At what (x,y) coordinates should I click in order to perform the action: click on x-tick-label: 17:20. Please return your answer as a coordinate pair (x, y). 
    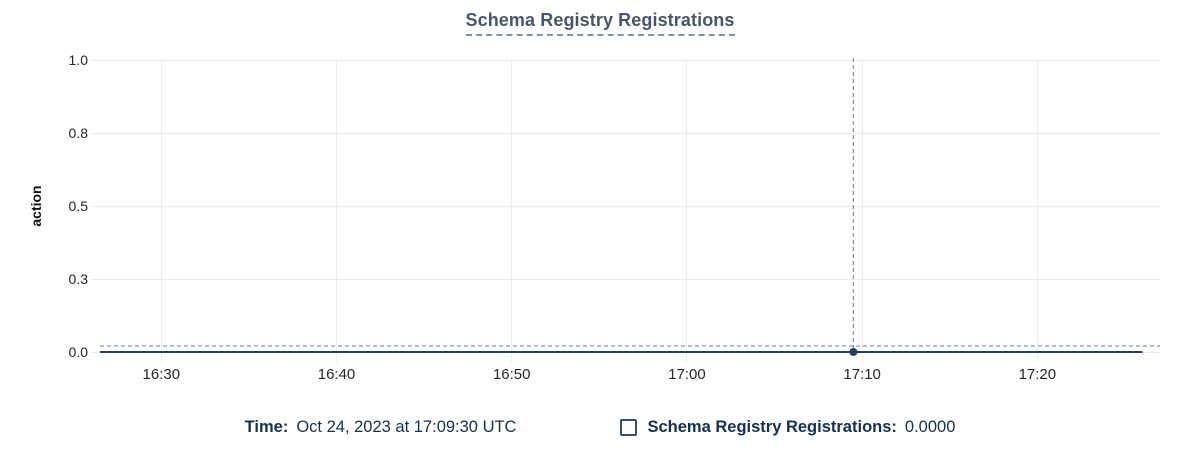
    Looking at the image, I should click on (1037, 374).